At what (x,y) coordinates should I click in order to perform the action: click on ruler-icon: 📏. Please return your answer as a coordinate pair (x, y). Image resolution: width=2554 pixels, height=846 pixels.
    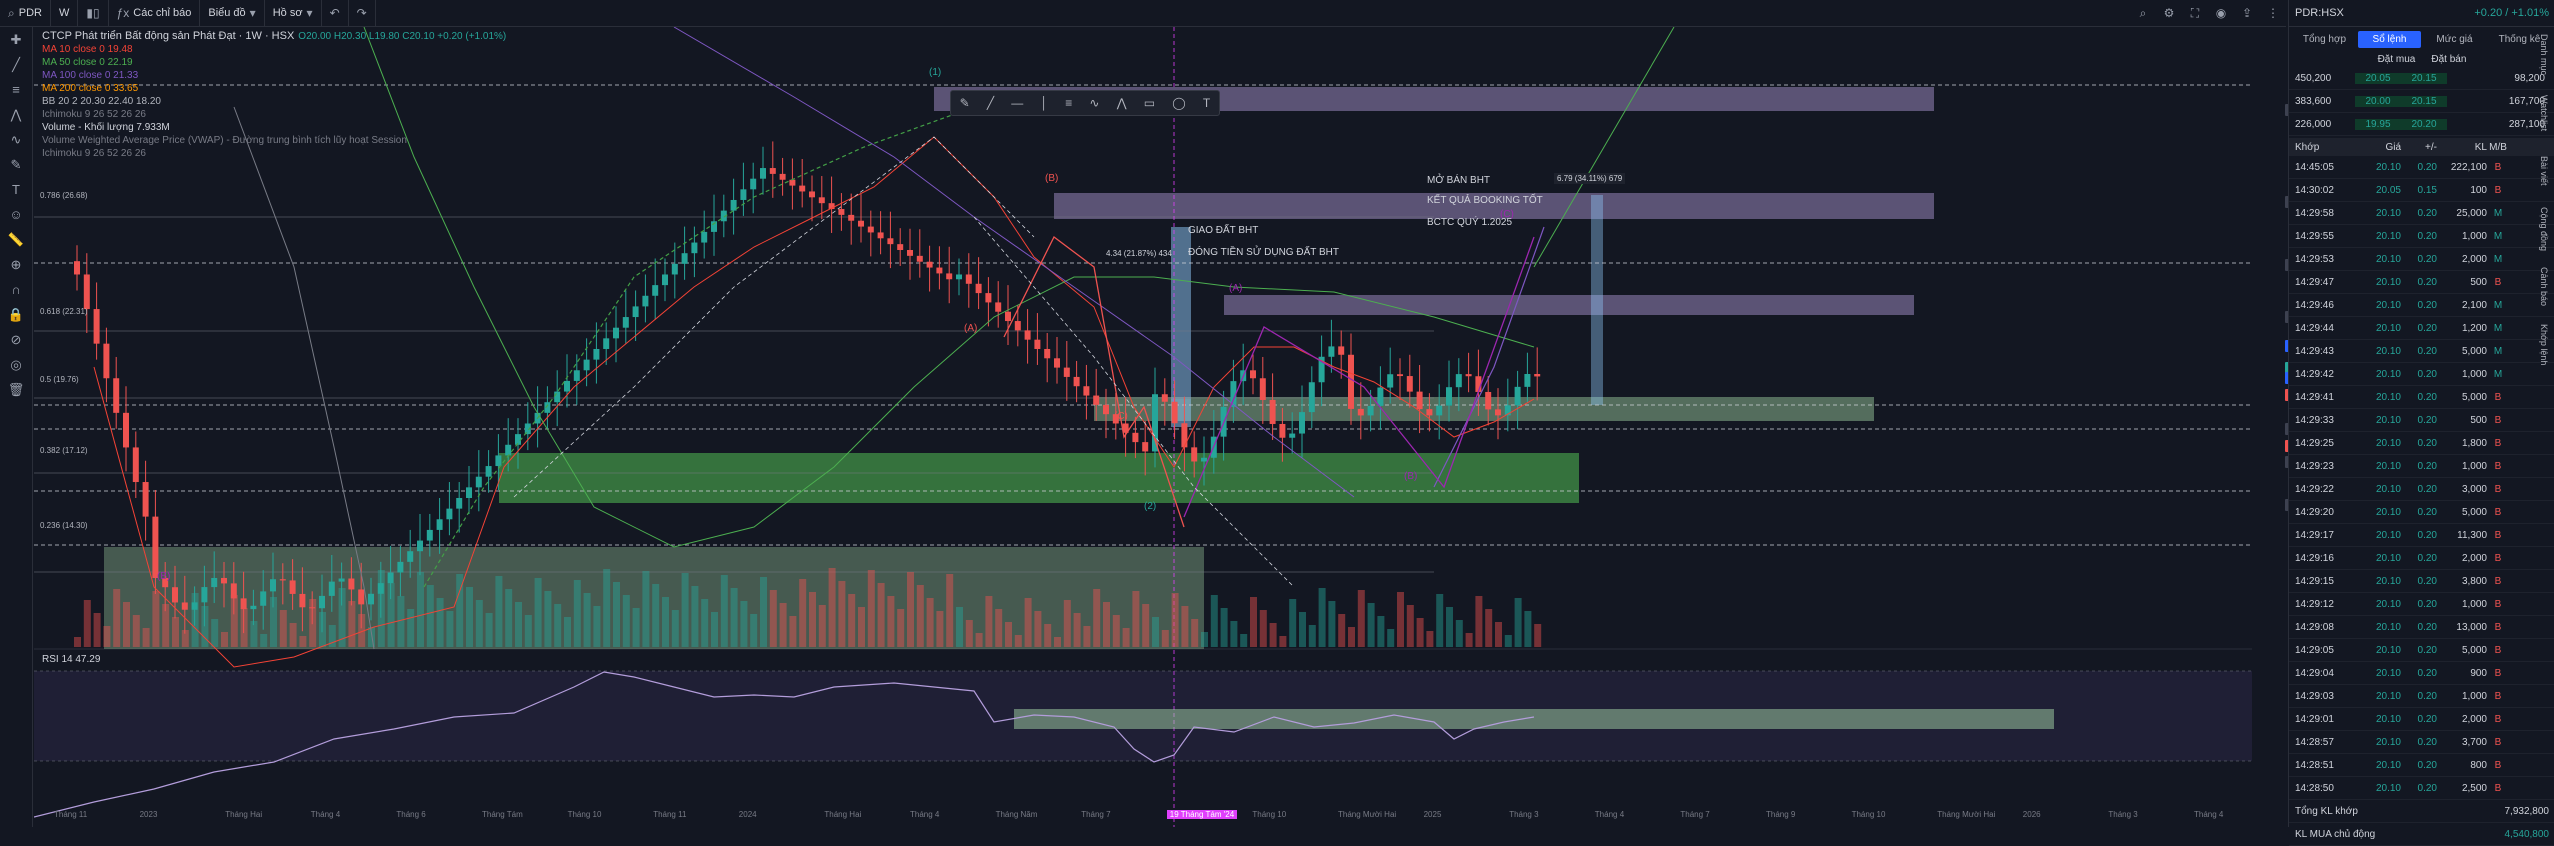
    Looking at the image, I should click on (16, 239).